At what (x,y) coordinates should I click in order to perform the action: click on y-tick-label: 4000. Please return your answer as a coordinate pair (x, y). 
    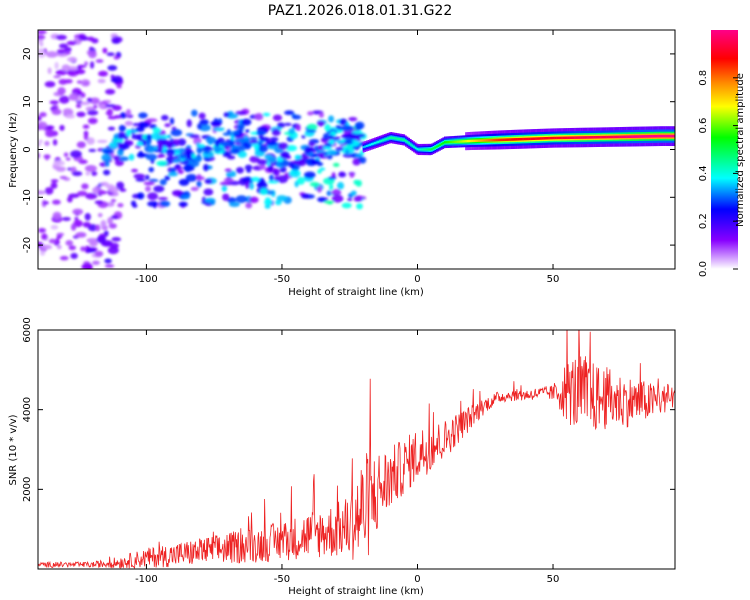
    Looking at the image, I should click on (27, 409).